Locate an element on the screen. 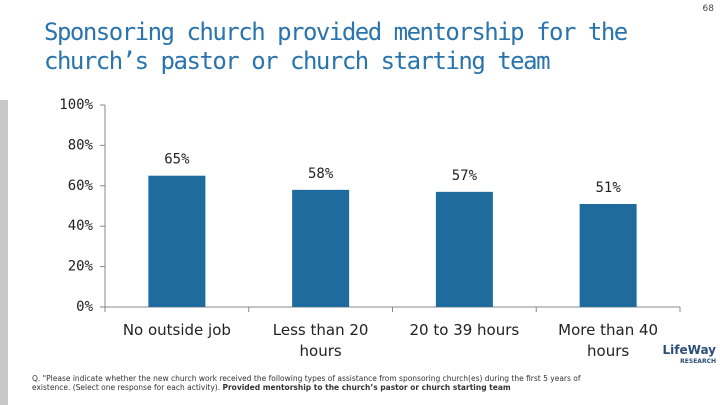 The height and width of the screenshot is (405, 720). page-number: 68 is located at coordinates (708, 9).